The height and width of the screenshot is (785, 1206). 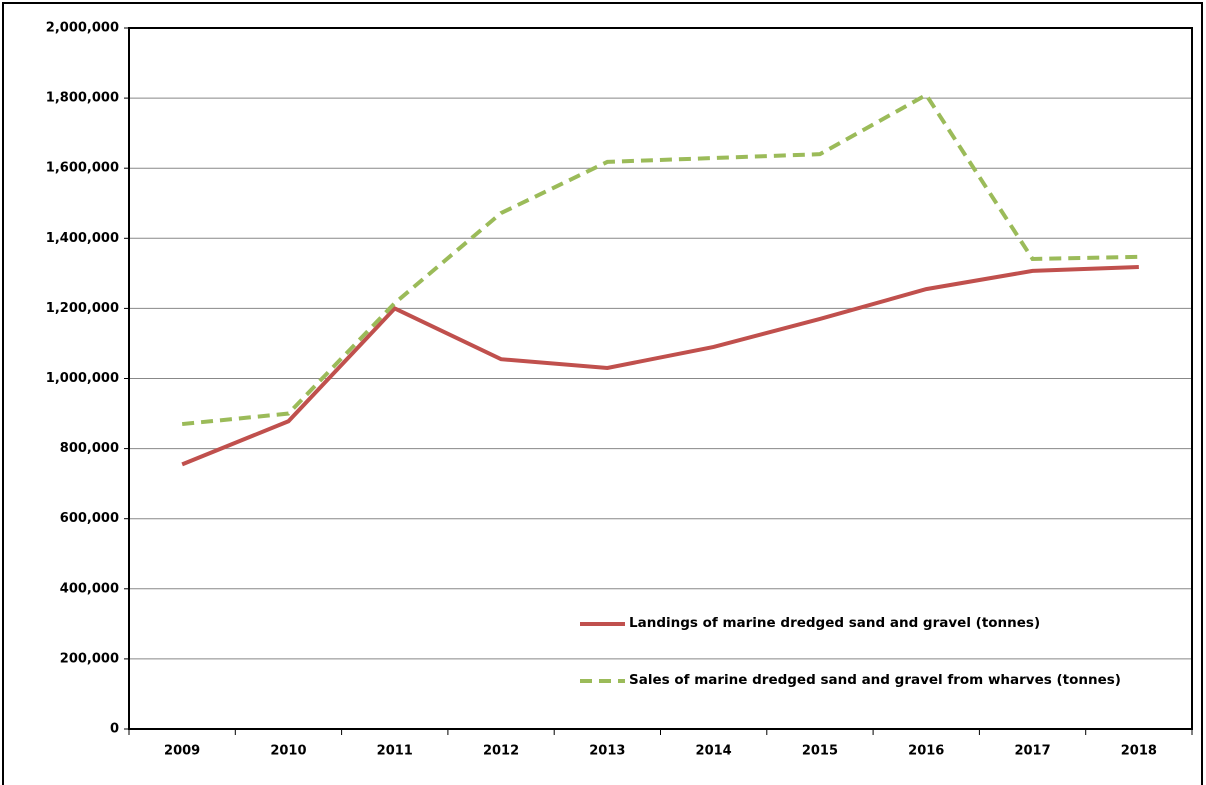 I want to click on y-tick-label: 200,000, so click(x=89, y=658).